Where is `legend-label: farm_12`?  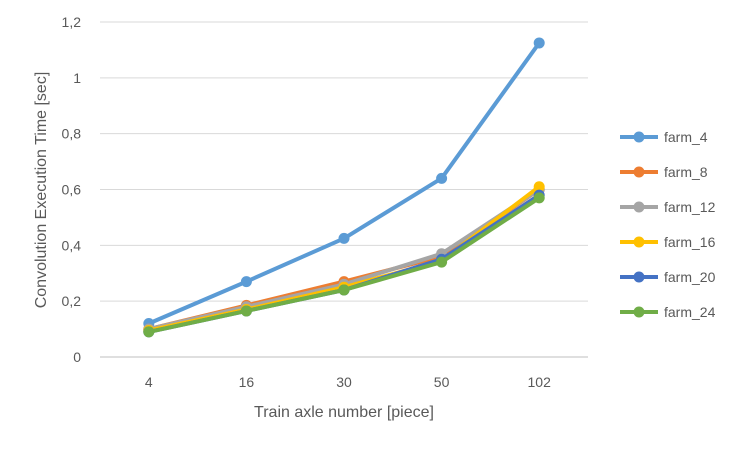
legend-label: farm_12 is located at coordinates (690, 207).